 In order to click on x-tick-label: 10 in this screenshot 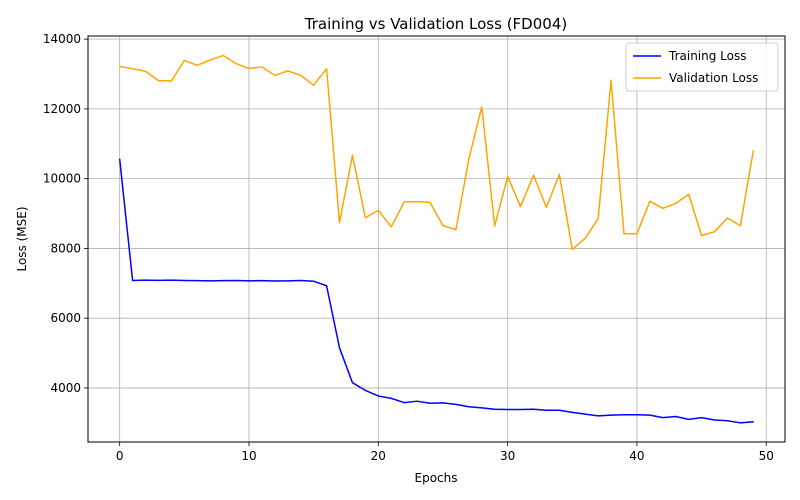, I will do `click(248, 456)`.